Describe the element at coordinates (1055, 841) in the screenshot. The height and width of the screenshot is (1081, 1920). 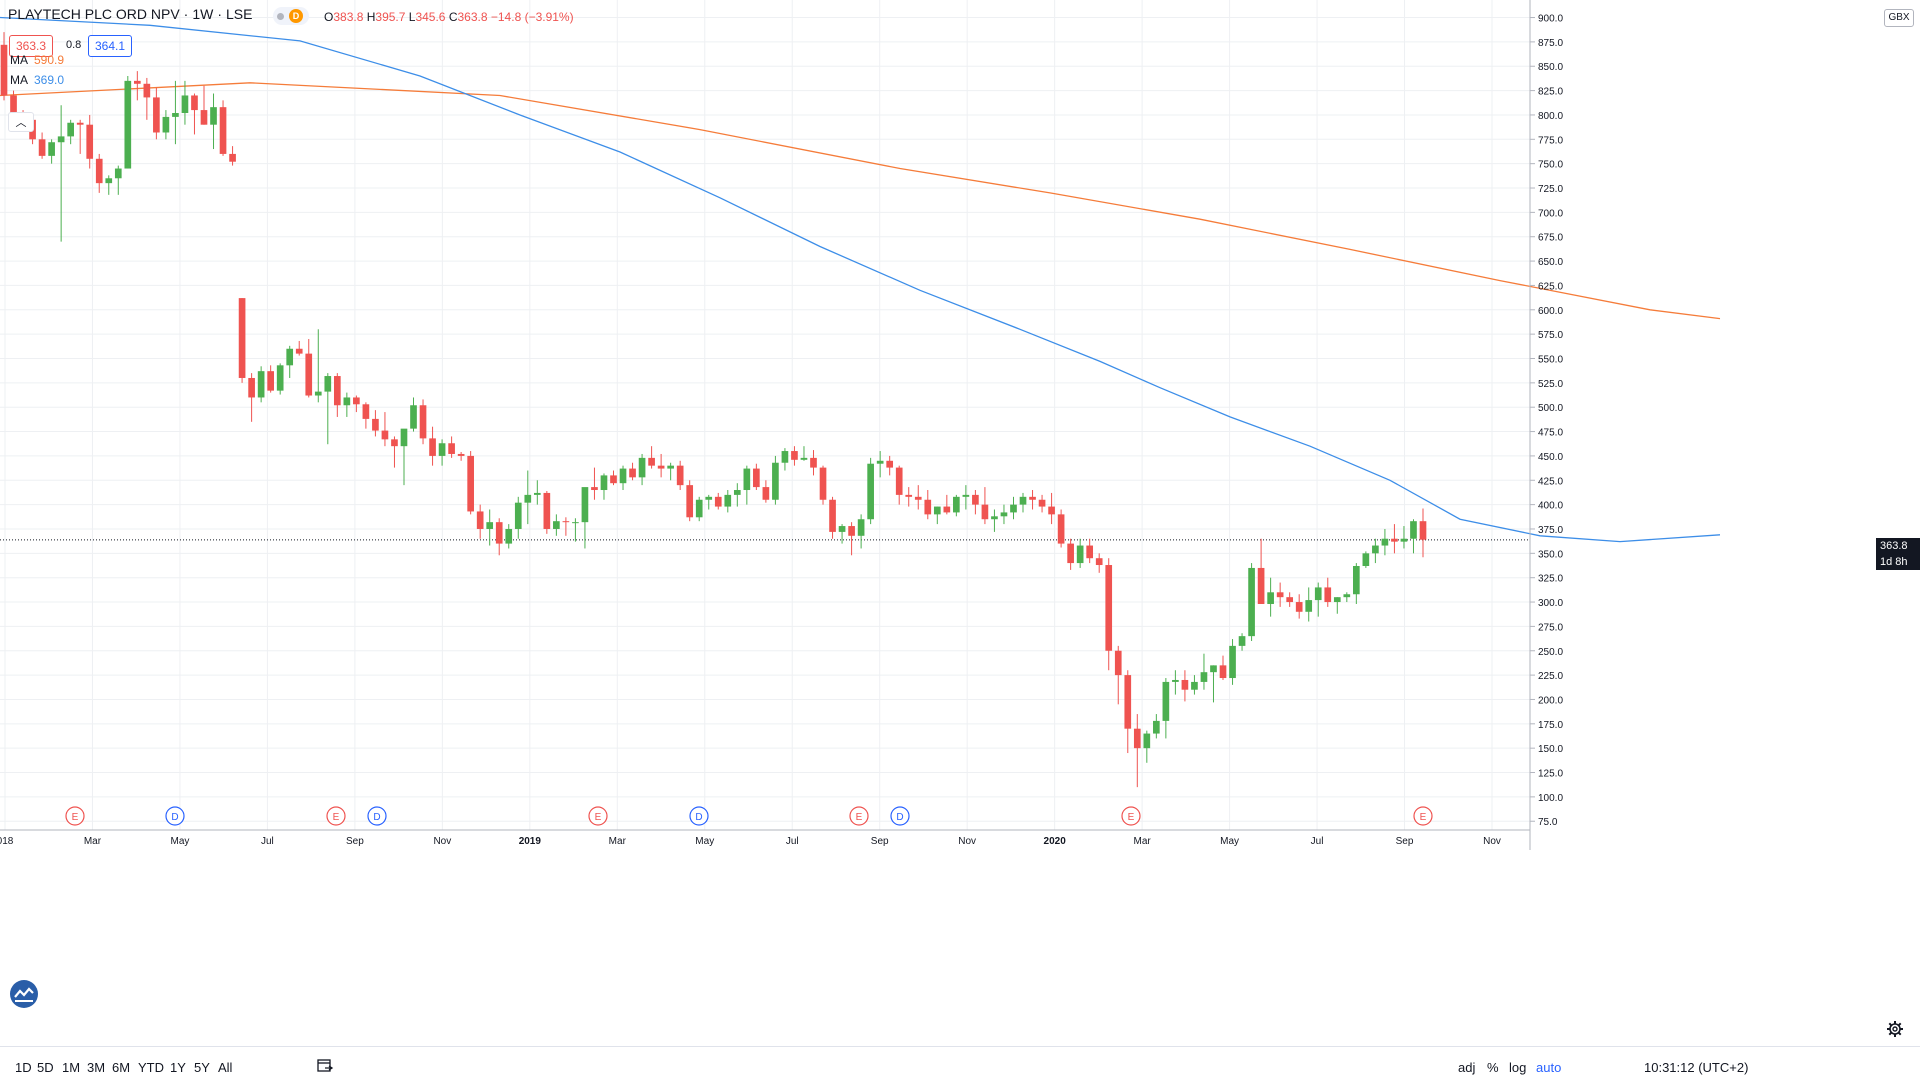
I see `time-tick-label: 2020` at that location.